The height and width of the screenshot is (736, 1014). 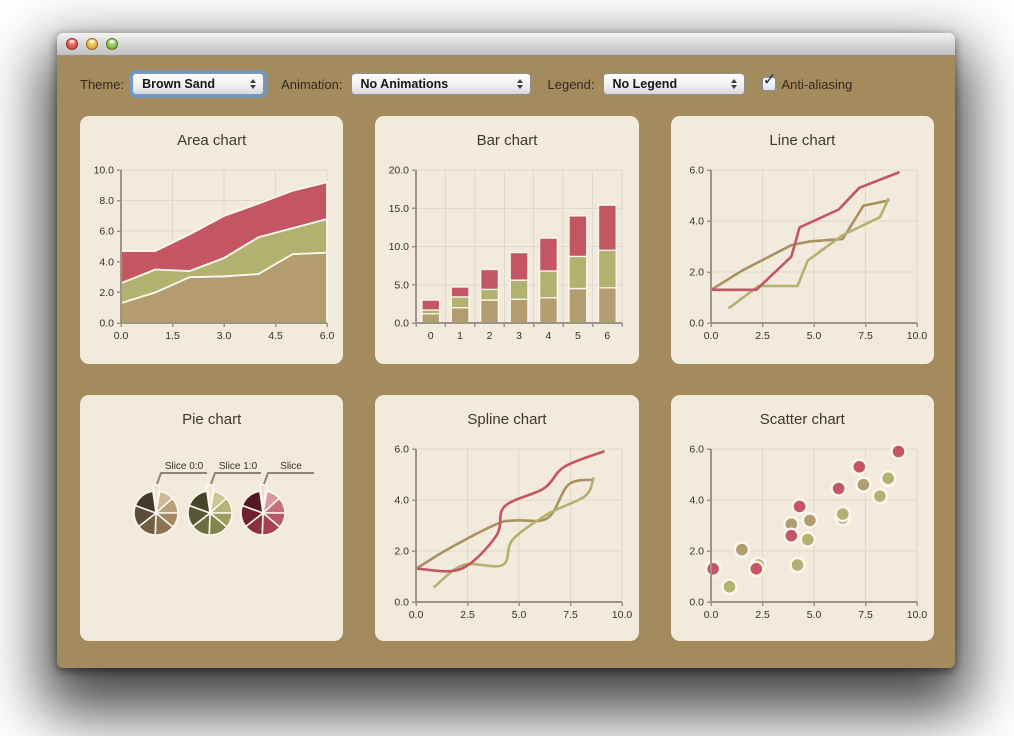 What do you see at coordinates (506, 44) in the screenshot?
I see `titlebar` at bounding box center [506, 44].